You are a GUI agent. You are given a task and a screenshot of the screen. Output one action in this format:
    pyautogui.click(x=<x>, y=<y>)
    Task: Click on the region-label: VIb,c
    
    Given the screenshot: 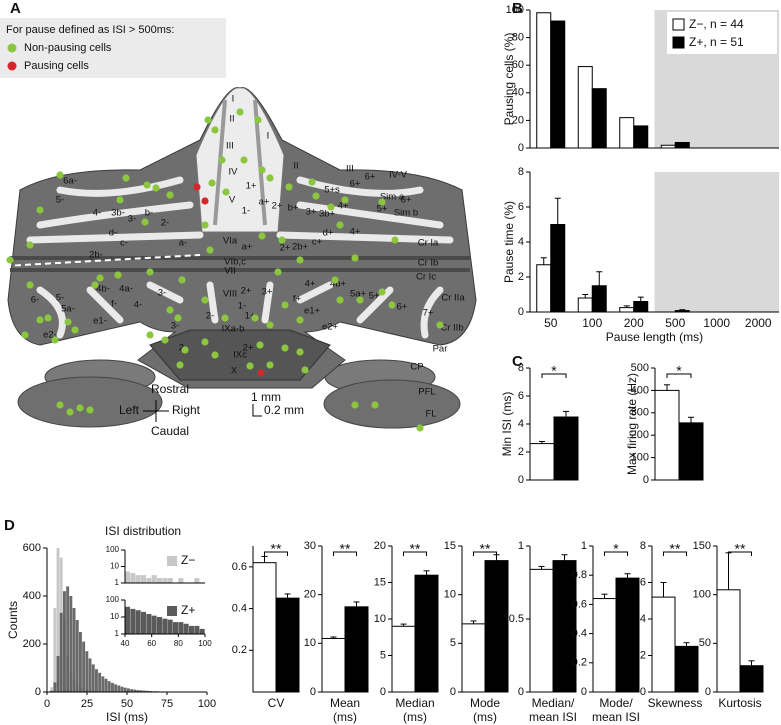 What is the action you would take?
    pyautogui.click(x=235, y=262)
    